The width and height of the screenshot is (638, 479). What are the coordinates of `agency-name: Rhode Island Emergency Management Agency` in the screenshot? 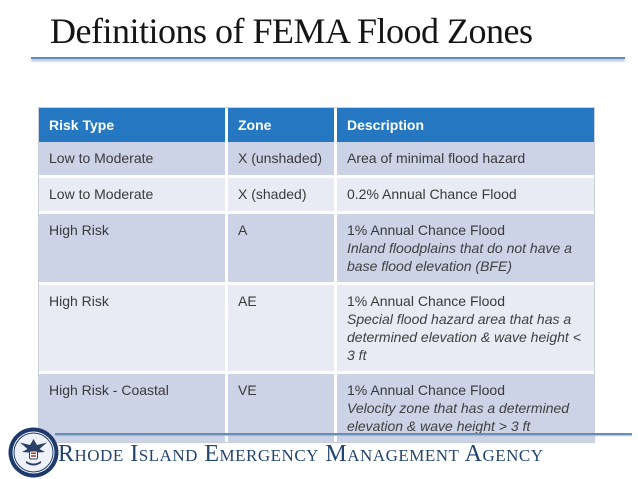 It's located at (301, 454).